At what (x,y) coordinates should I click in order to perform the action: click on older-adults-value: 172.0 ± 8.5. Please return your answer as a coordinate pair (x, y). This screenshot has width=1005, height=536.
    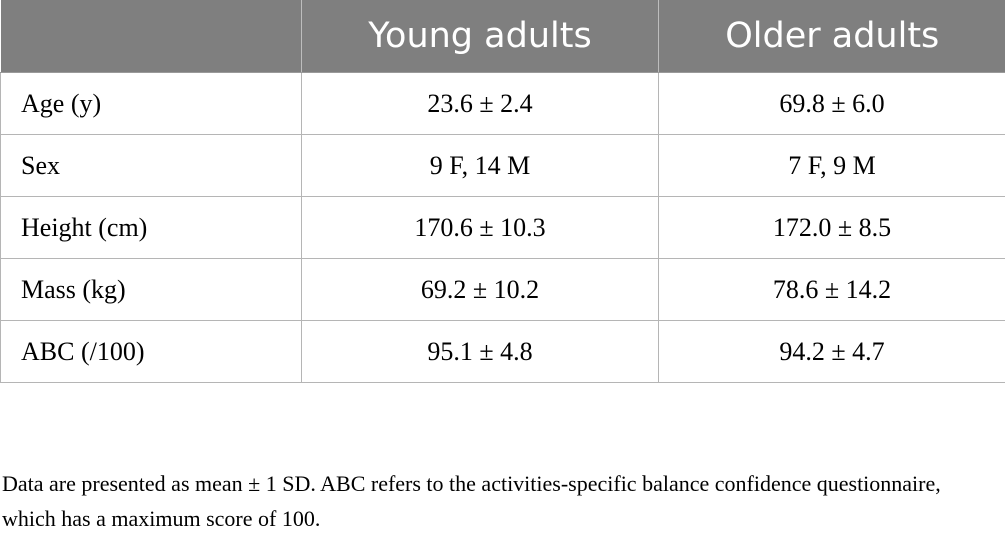
    Looking at the image, I should click on (832, 228).